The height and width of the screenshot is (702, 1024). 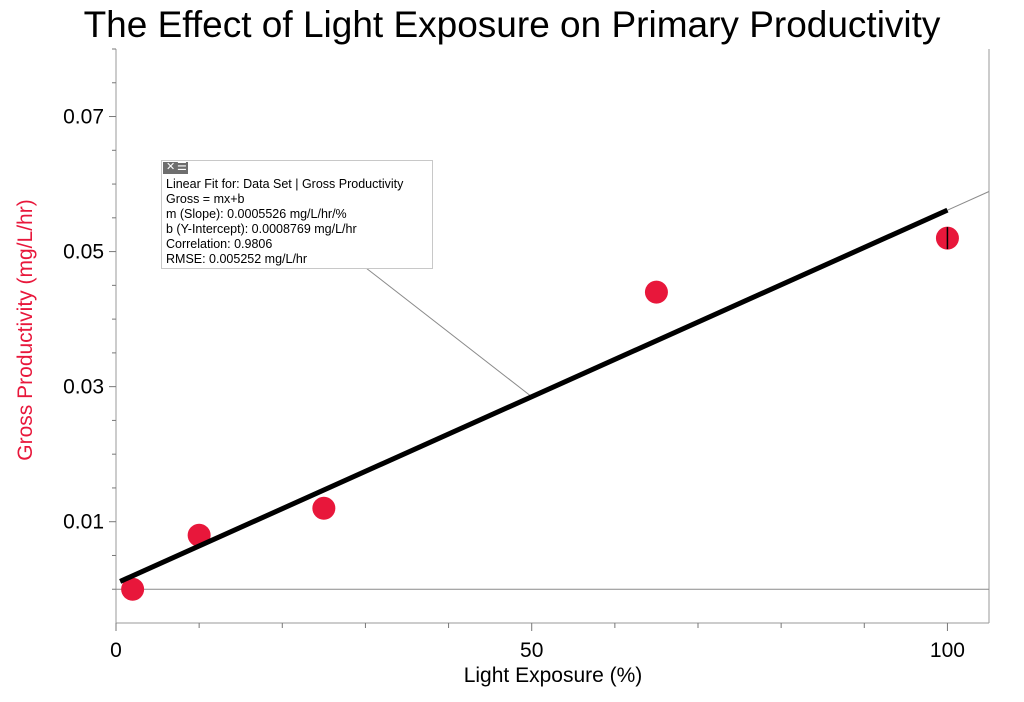 I want to click on fit-equation: Gross = mx+b, so click(x=205, y=199).